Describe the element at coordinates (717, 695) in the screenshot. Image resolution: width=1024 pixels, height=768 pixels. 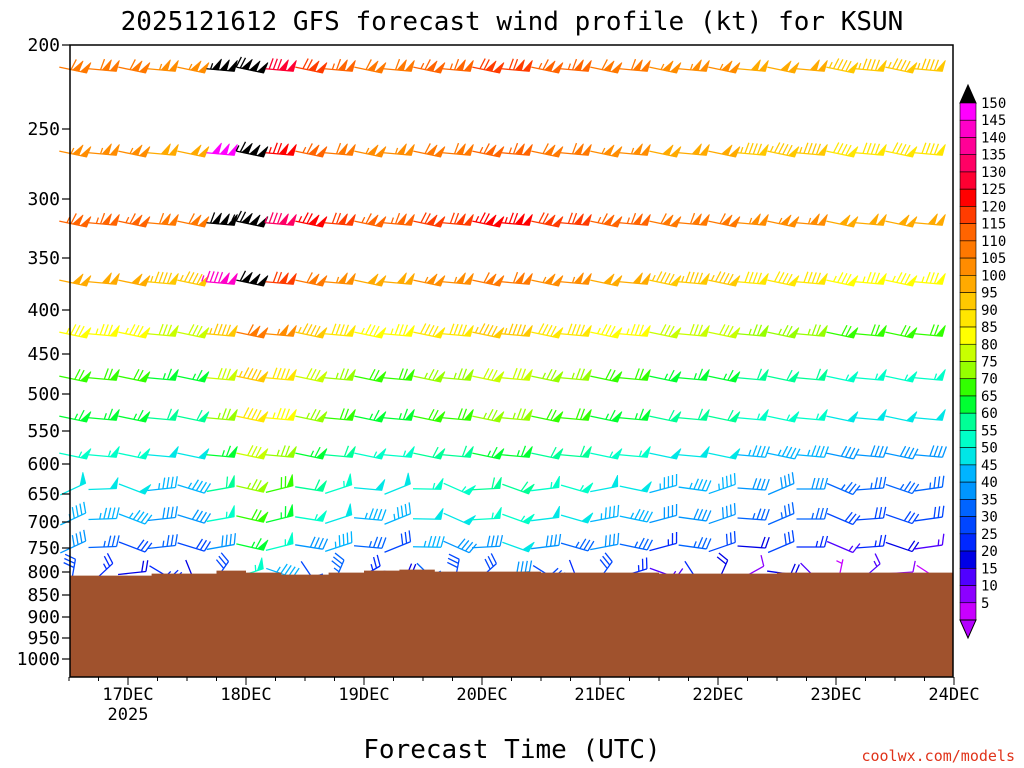
I see `x-tick-label: 22DEC` at that location.